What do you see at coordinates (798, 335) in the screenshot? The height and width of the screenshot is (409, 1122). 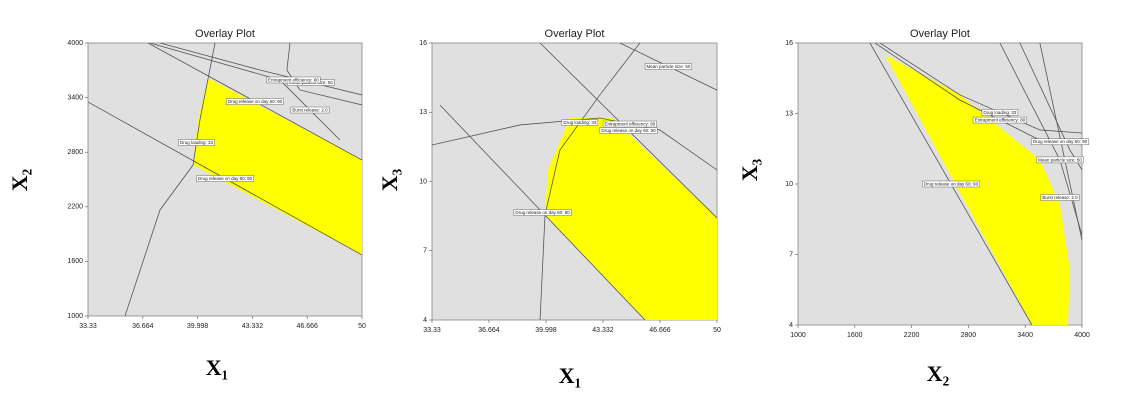 I see `x-tick-label: 1000` at bounding box center [798, 335].